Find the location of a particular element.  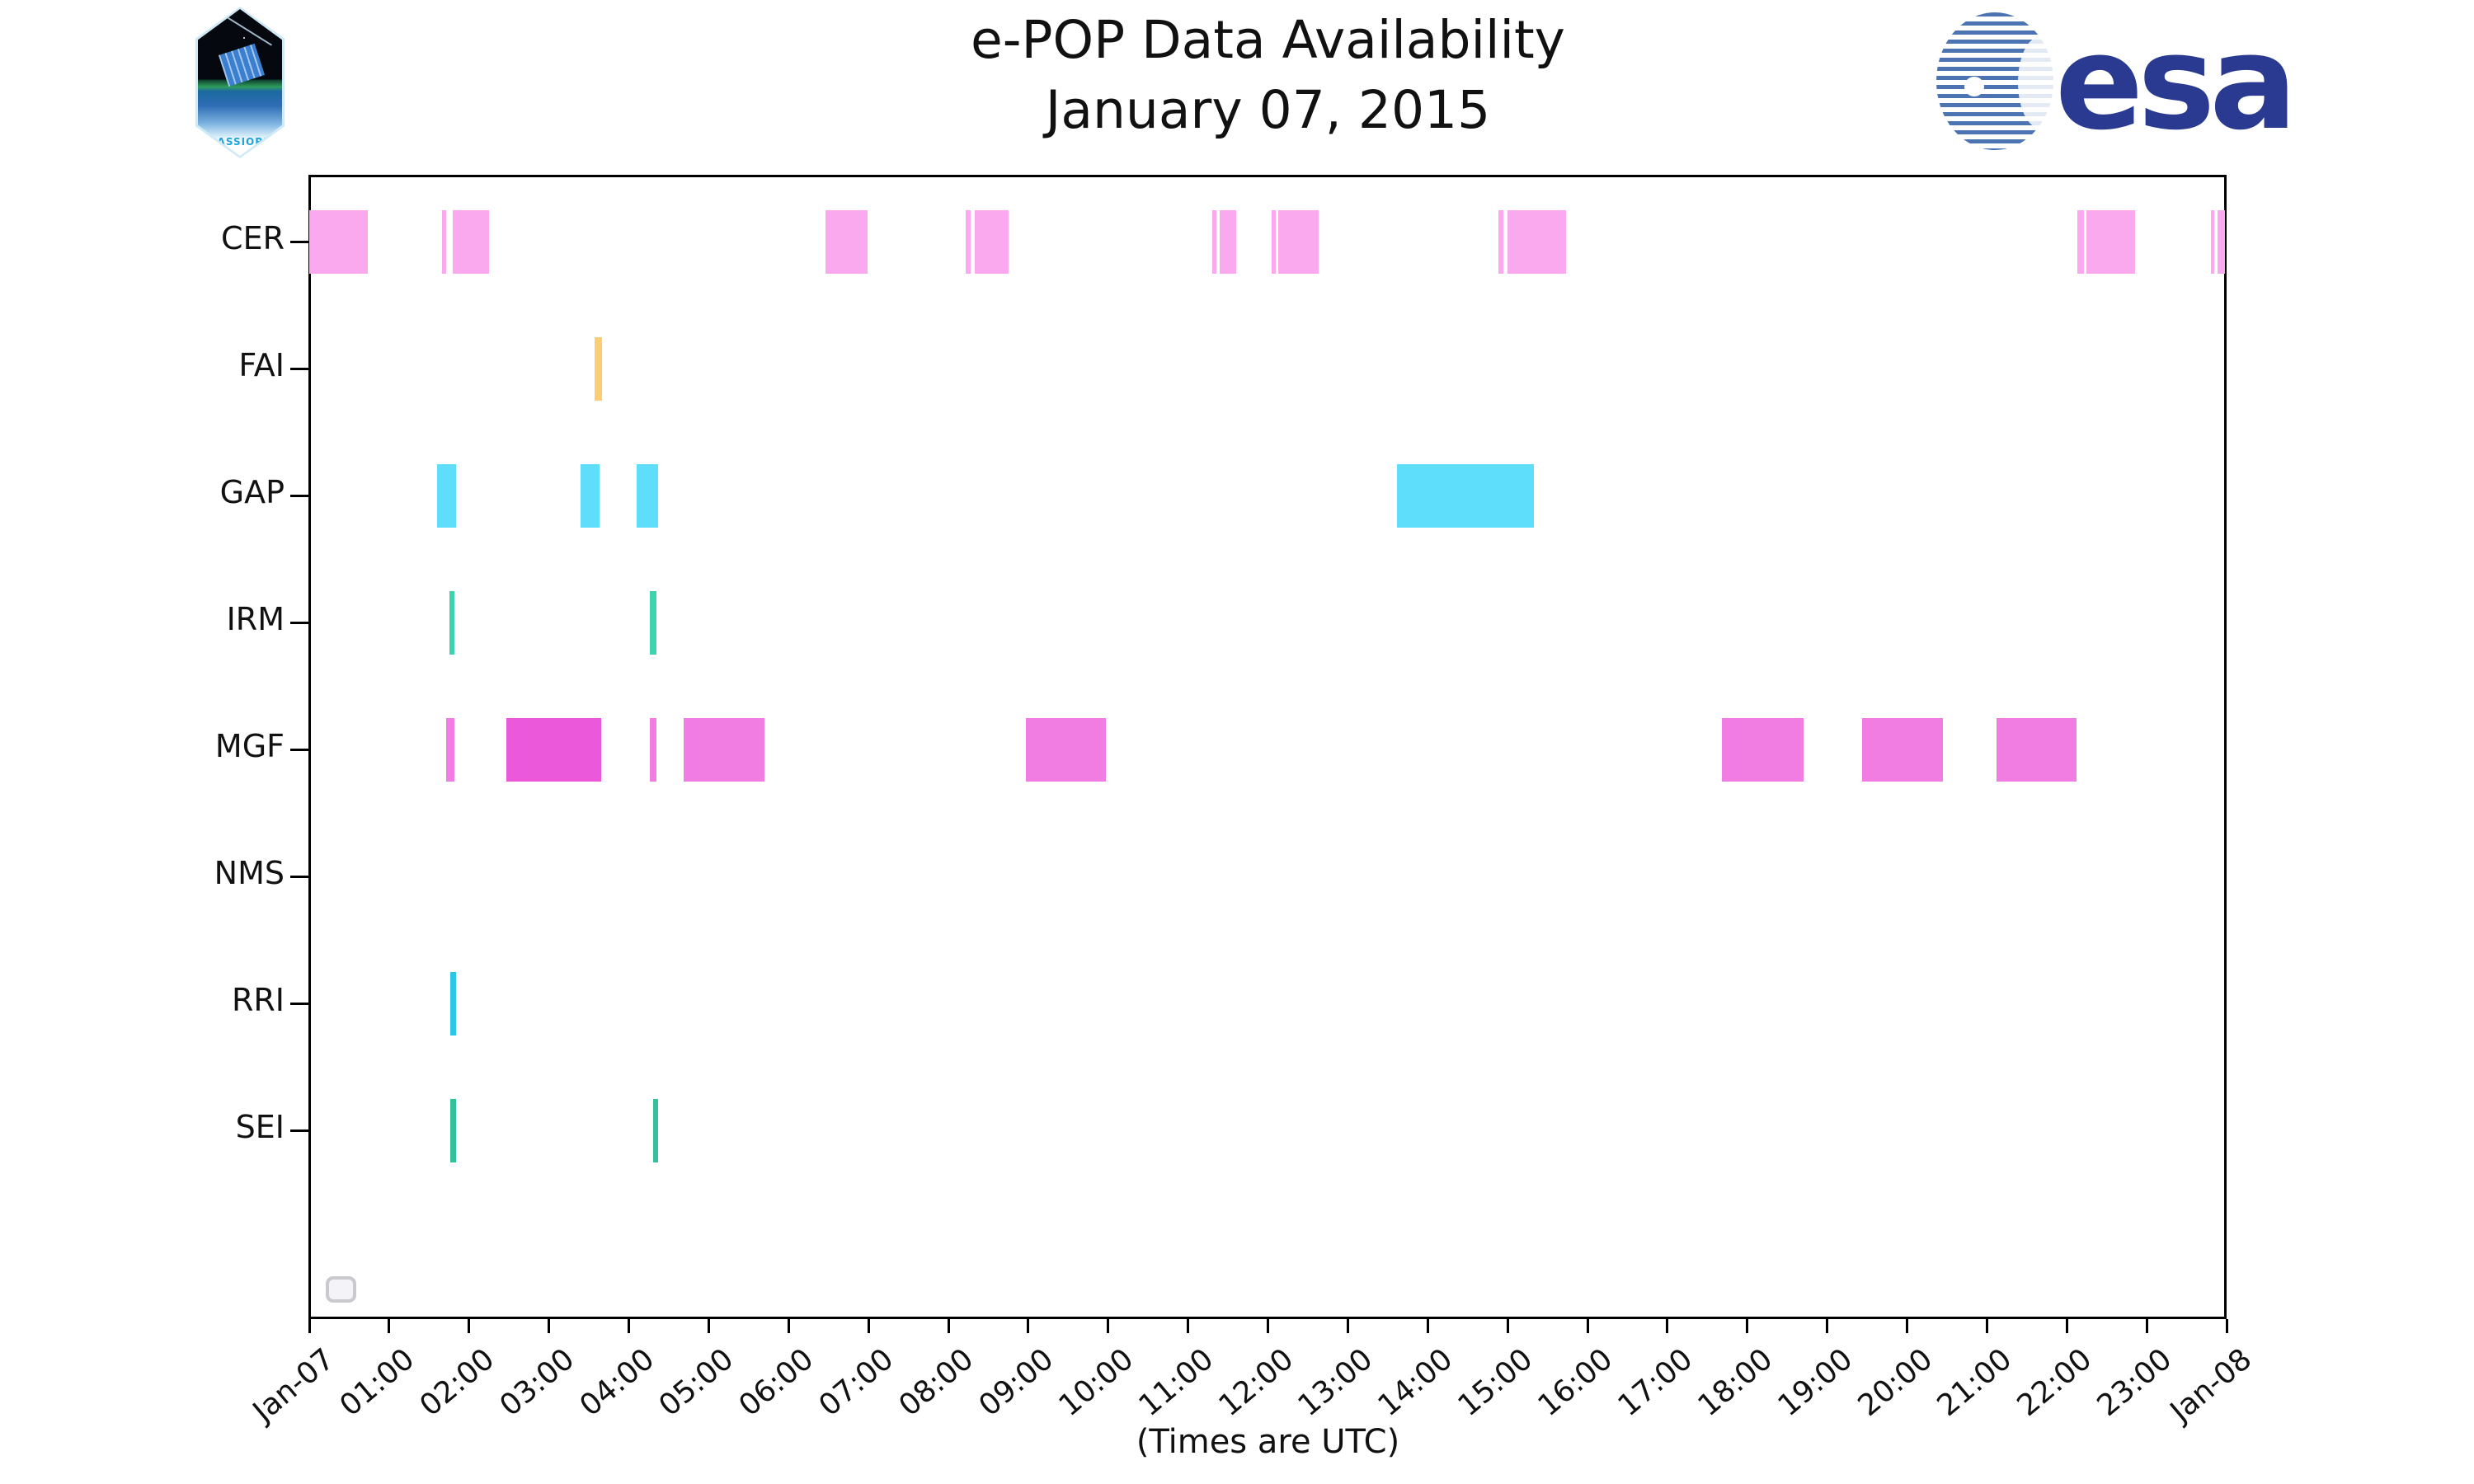

x-tick-05:00 is located at coordinates (708, 1326).